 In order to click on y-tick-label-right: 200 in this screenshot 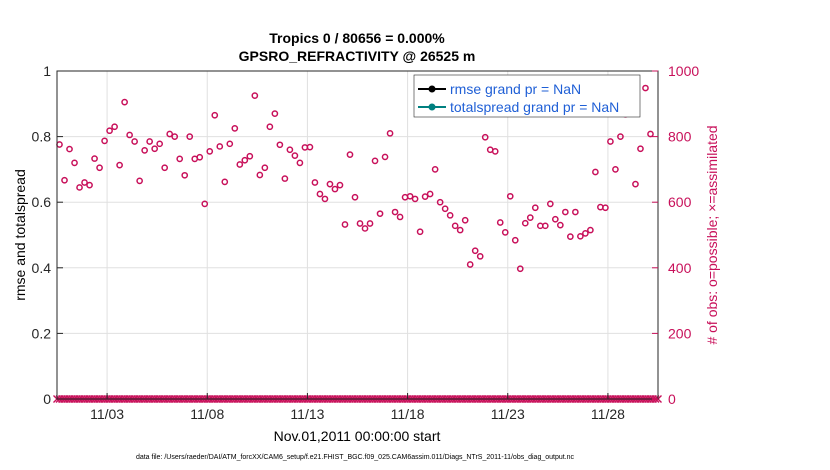, I will do `click(680, 333)`.